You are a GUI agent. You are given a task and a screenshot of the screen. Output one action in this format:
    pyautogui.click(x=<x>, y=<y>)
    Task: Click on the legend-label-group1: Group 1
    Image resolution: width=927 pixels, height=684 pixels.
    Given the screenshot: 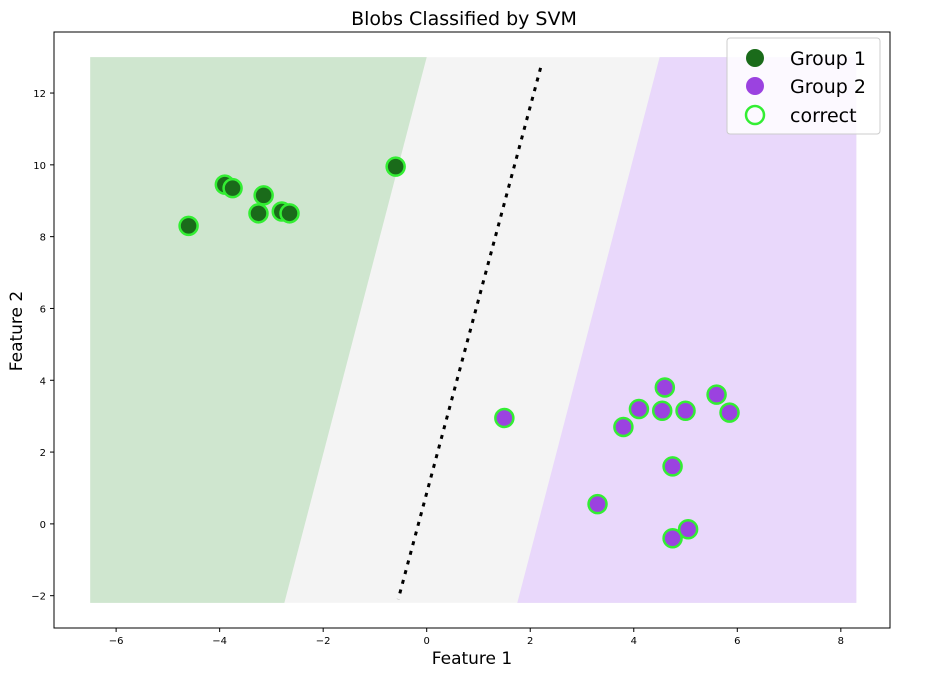 What is the action you would take?
    pyautogui.click(x=828, y=59)
    